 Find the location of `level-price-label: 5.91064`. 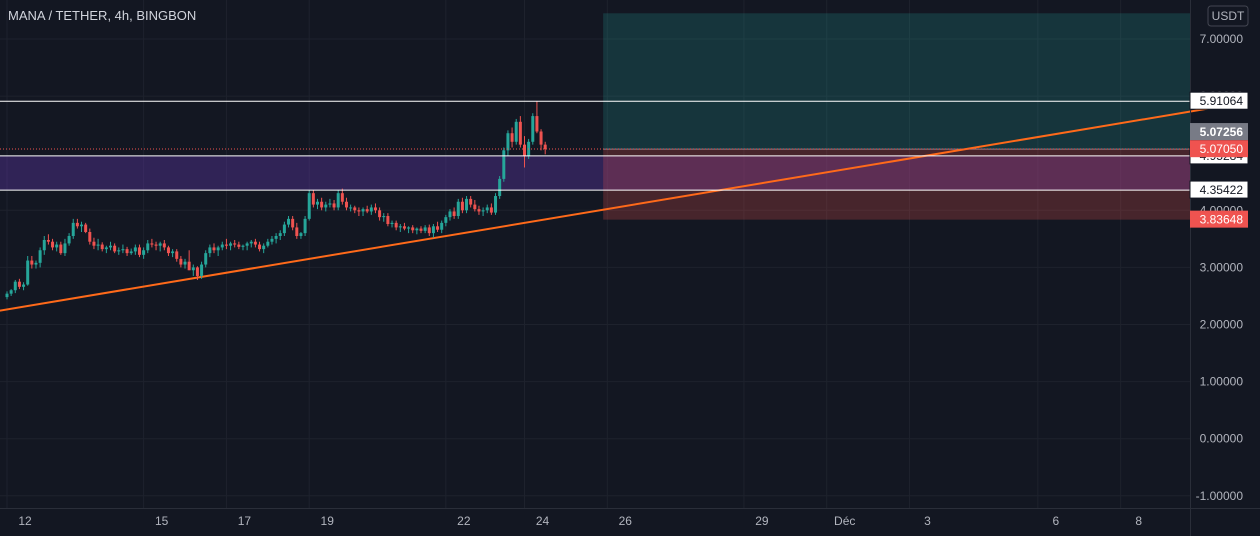

level-price-label: 5.91064 is located at coordinates (1219, 100).